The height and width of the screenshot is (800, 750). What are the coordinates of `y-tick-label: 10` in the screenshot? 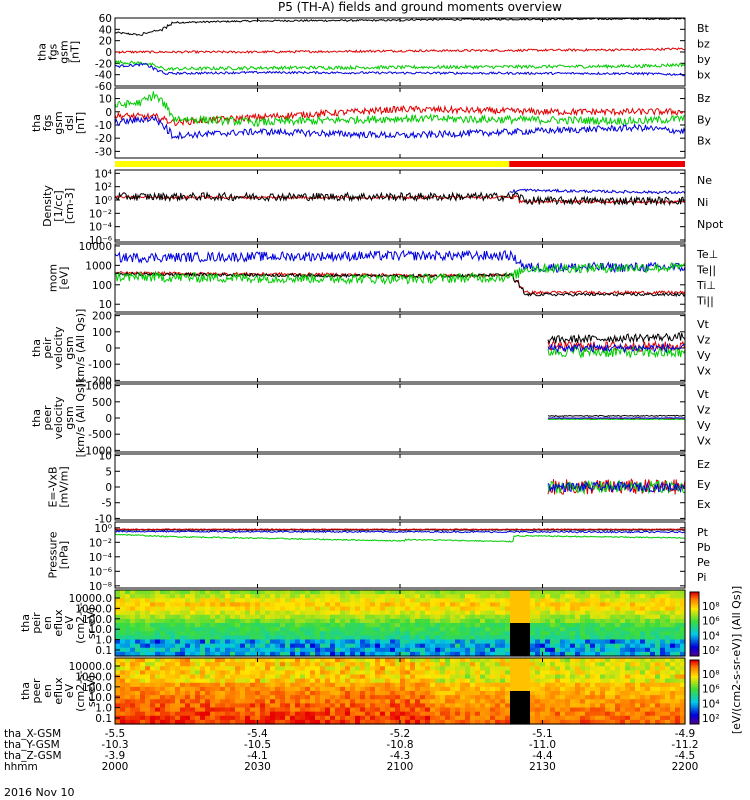 It's located at (105, 457).